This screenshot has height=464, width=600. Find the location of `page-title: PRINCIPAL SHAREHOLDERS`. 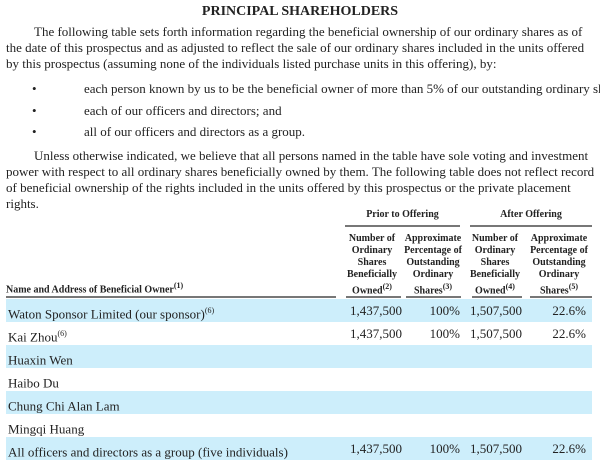

page-title: PRINCIPAL SHAREHOLDERS is located at coordinates (300, 11).